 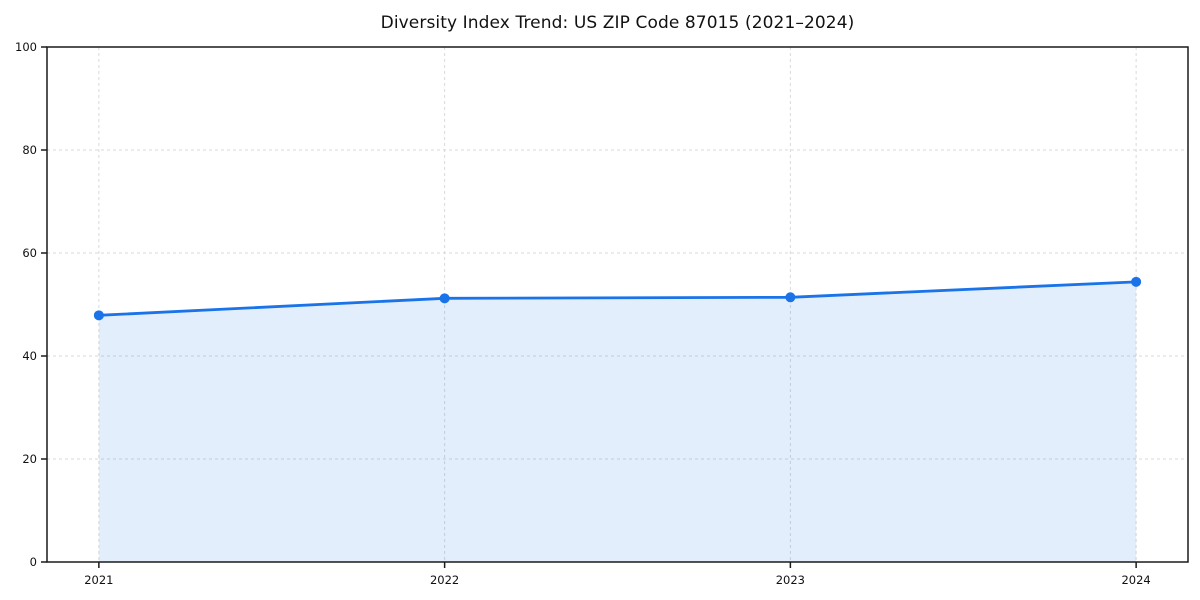 What do you see at coordinates (29, 356) in the screenshot?
I see `y-tick-label: 40` at bounding box center [29, 356].